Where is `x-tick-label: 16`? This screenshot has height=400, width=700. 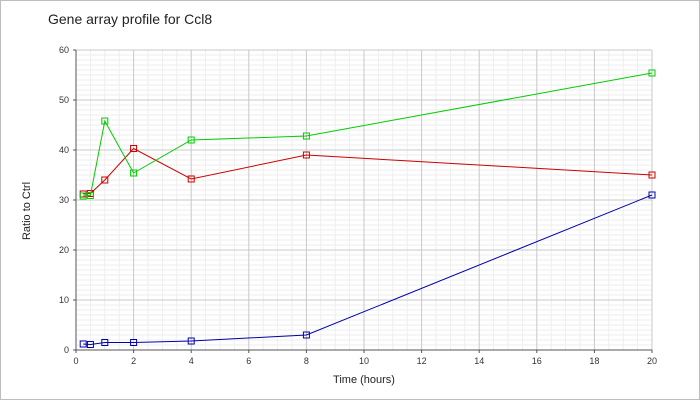
x-tick-label: 16 is located at coordinates (537, 361).